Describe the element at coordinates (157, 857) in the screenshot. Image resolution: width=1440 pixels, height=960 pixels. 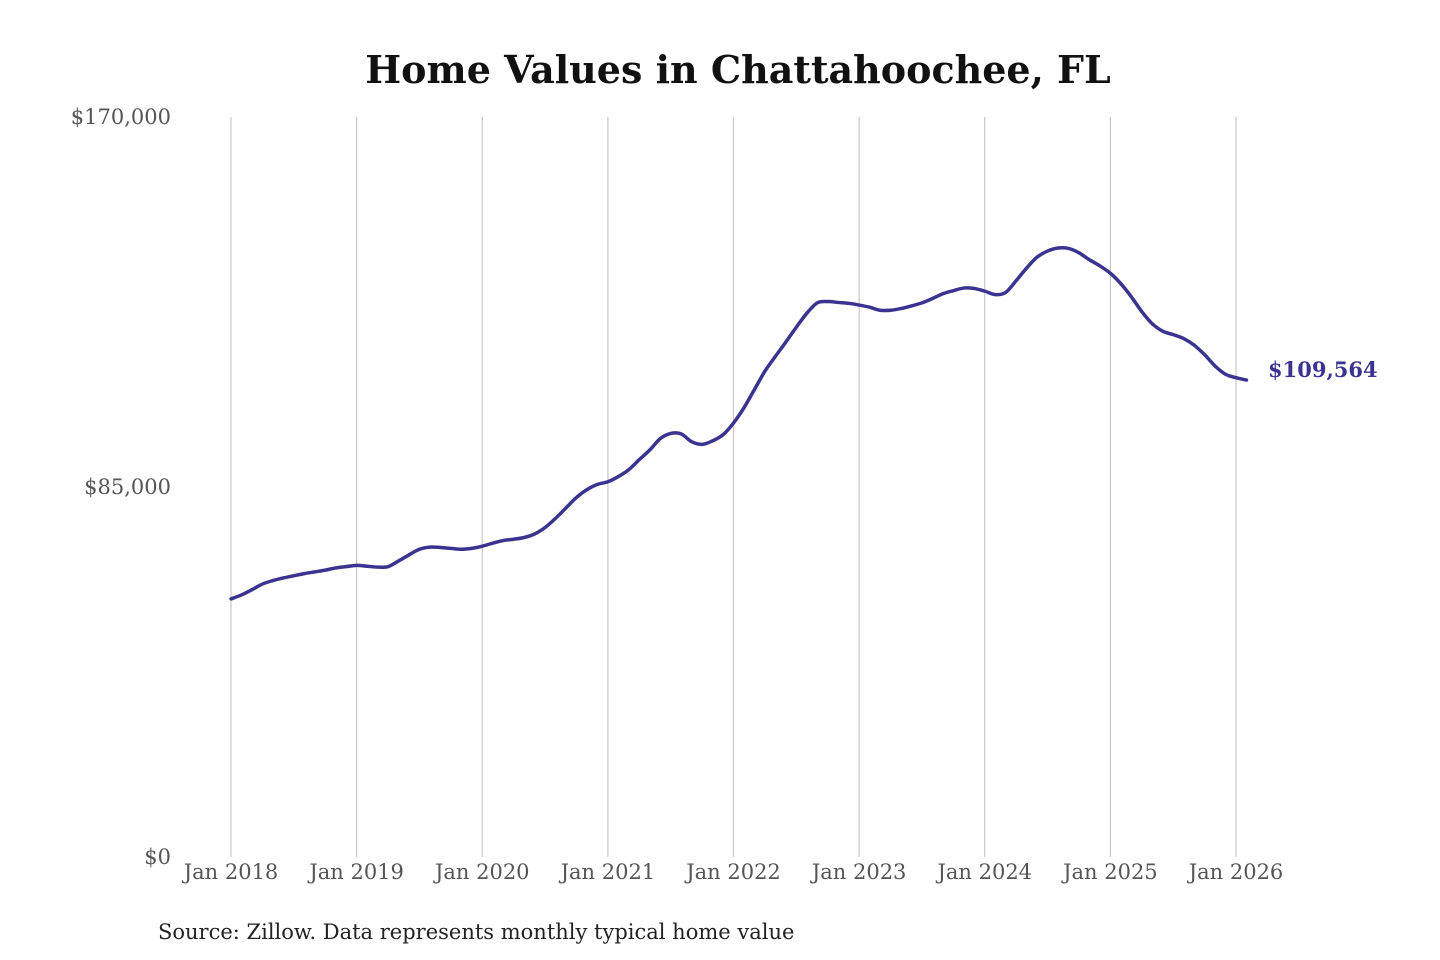
I see `y-tick-label-0: $0` at that location.